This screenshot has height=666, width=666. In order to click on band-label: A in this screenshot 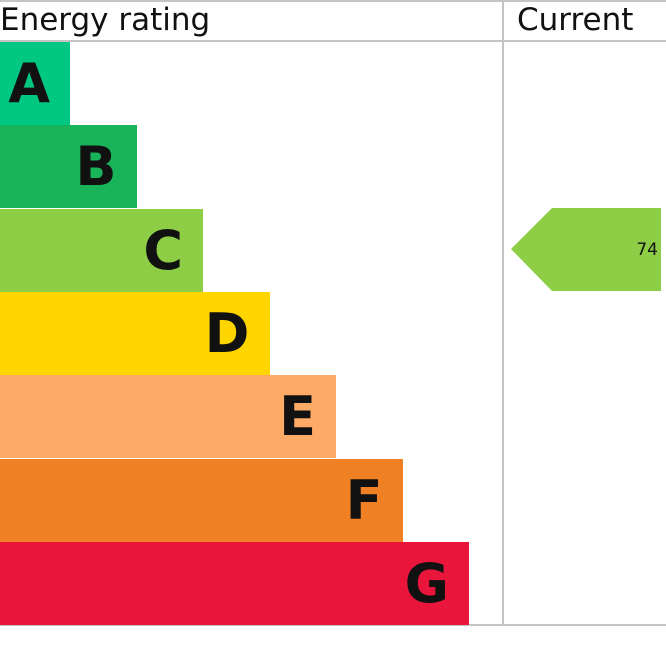, I will do `click(29, 83)`.